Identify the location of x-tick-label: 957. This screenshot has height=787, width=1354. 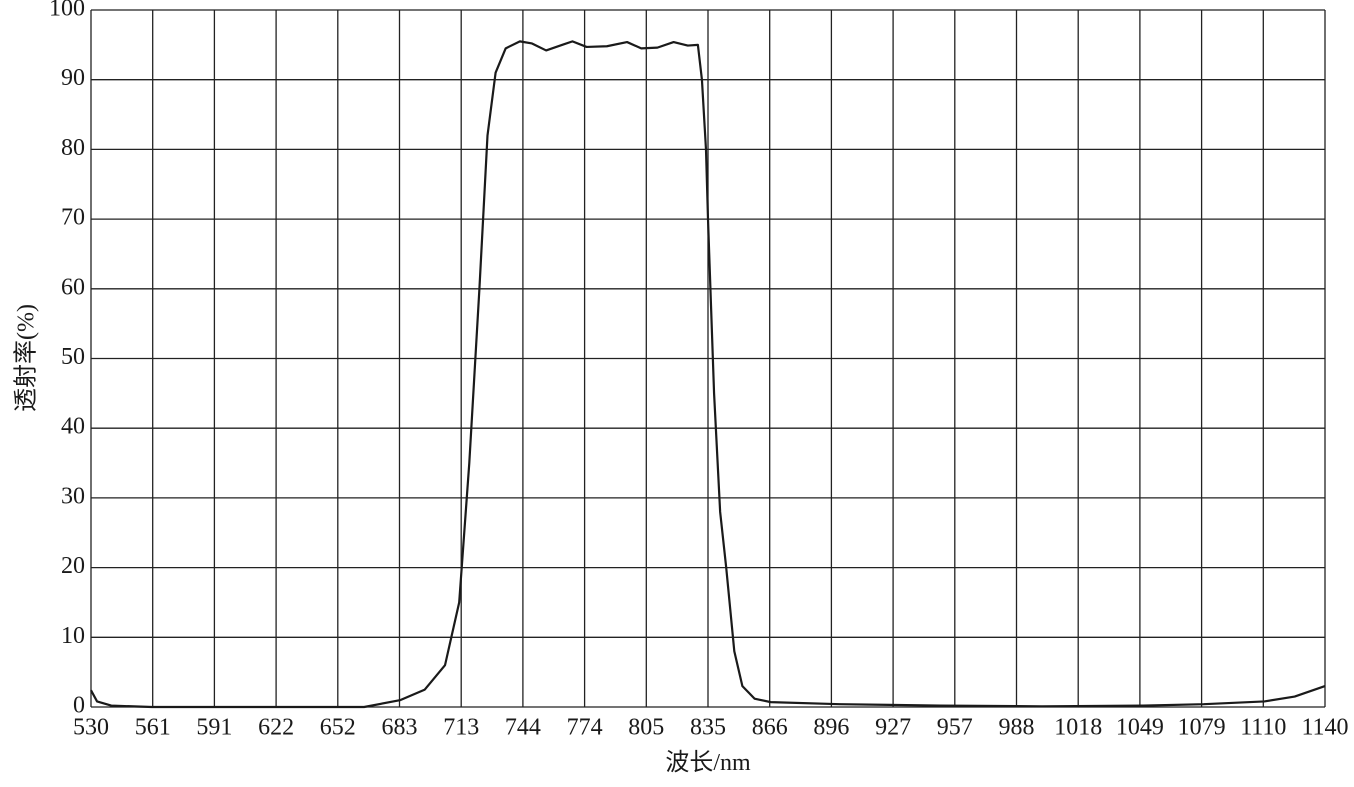
(955, 728).